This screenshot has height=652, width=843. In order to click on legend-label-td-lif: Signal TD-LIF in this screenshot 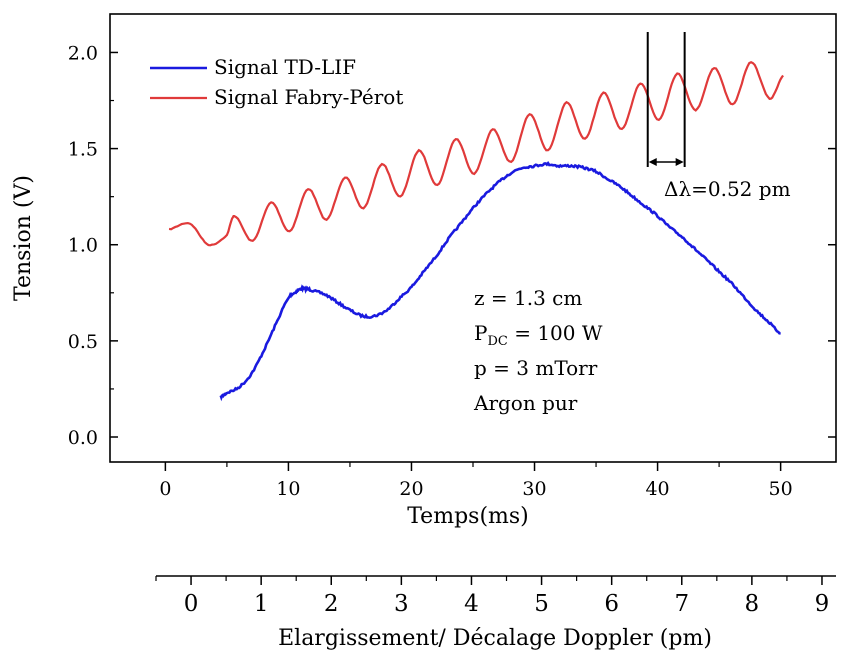, I will do `click(285, 67)`.